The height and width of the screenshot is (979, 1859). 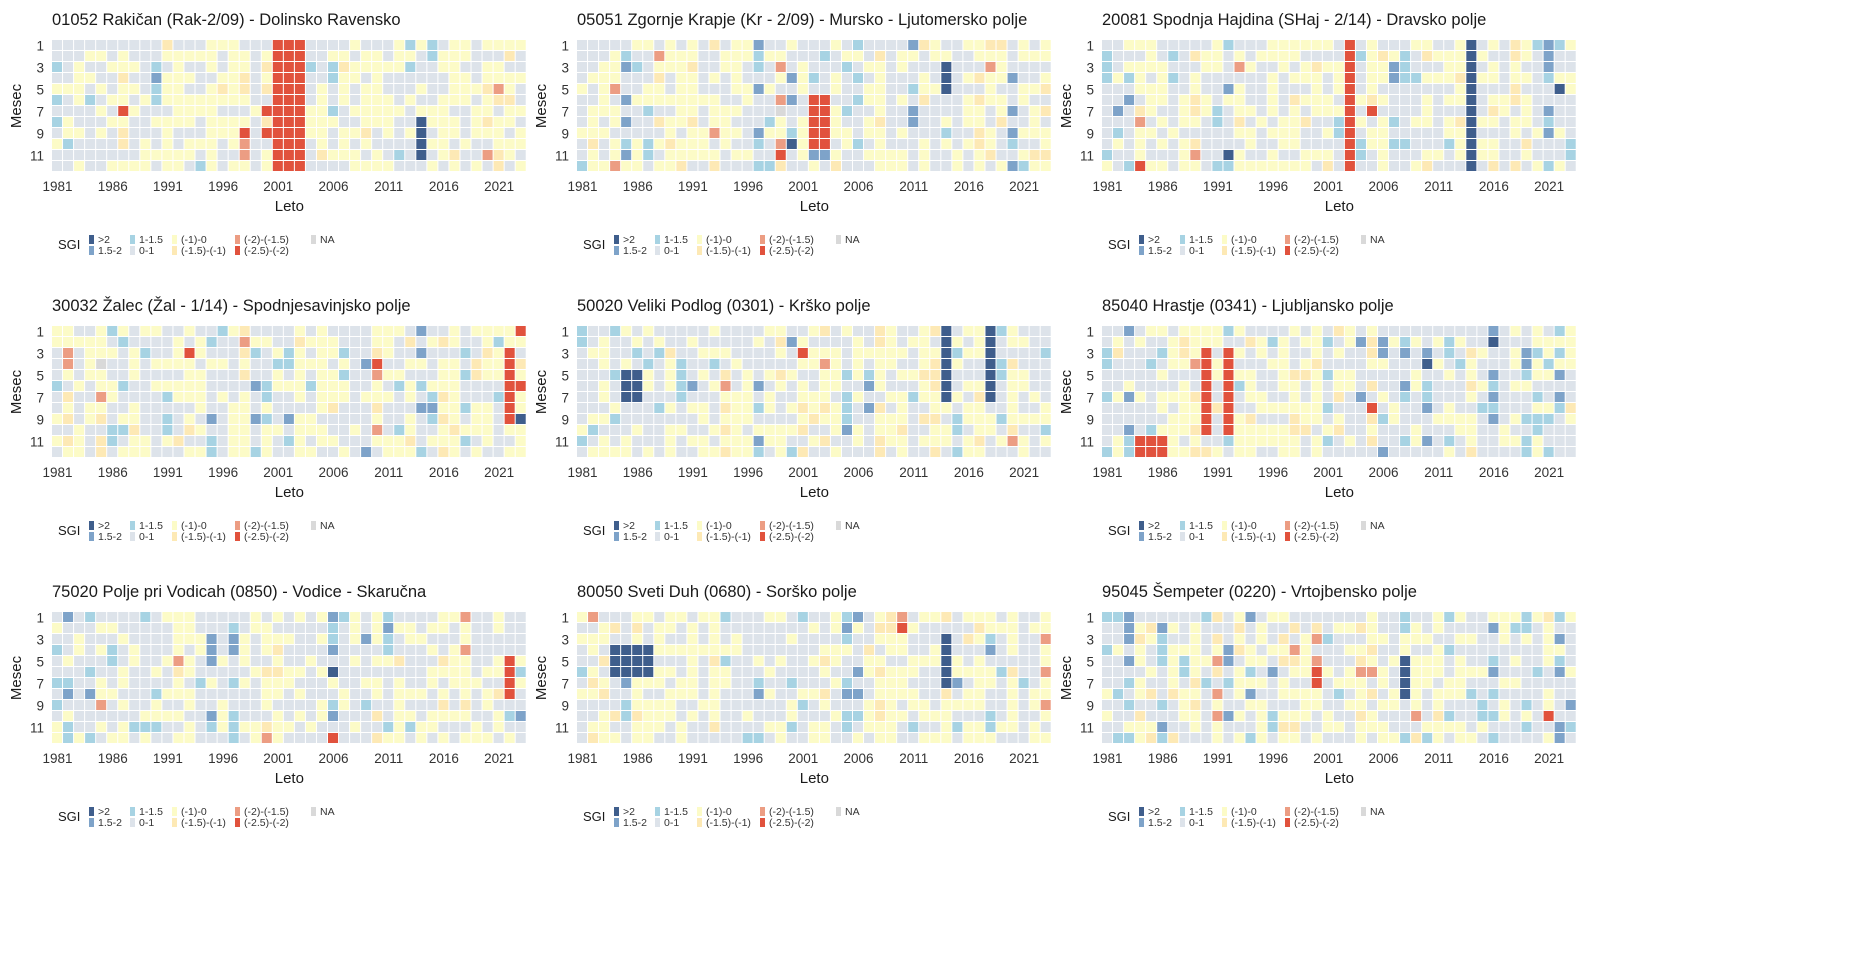 What do you see at coordinates (565, 398) in the screenshot?
I see `y-tick-label: 7` at bounding box center [565, 398].